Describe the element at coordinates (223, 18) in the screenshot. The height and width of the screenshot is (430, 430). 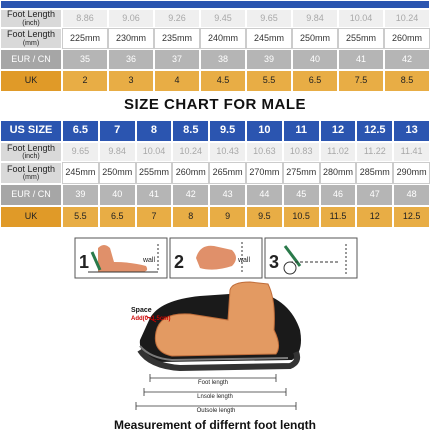
I see `table-cell: 9.45` at that location.